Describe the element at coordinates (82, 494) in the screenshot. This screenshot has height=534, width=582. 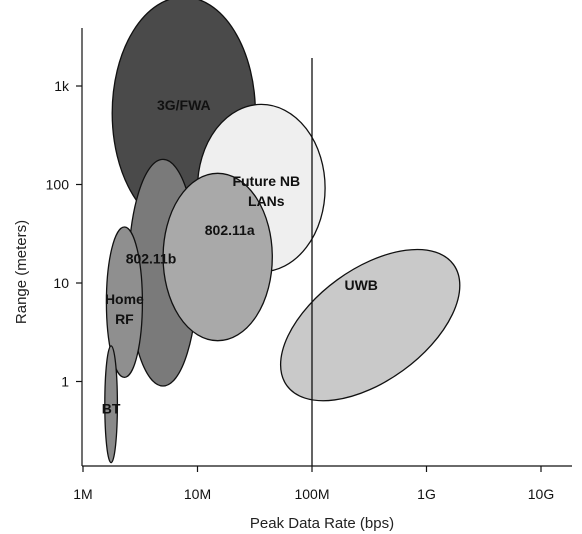
I see `x-tick-label: 1M` at that location.